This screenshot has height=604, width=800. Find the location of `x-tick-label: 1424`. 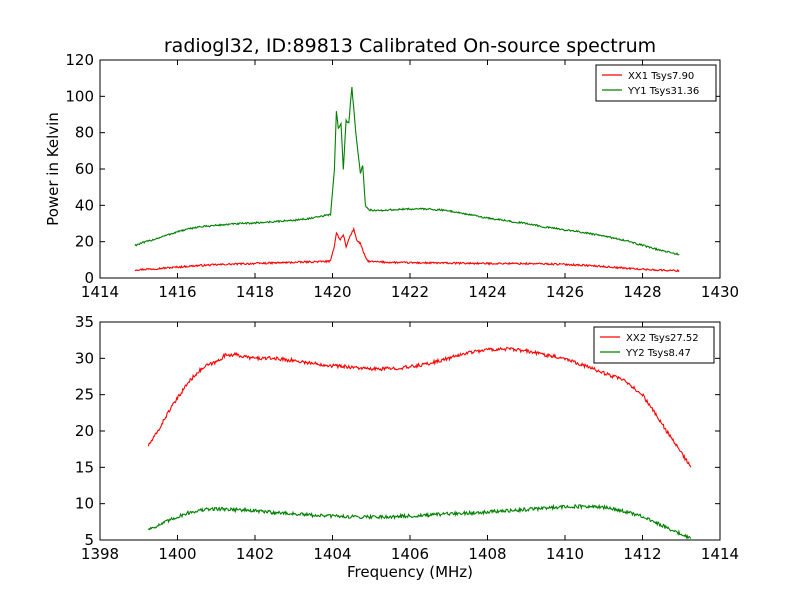

x-tick-label: 1424 is located at coordinates (487, 292).